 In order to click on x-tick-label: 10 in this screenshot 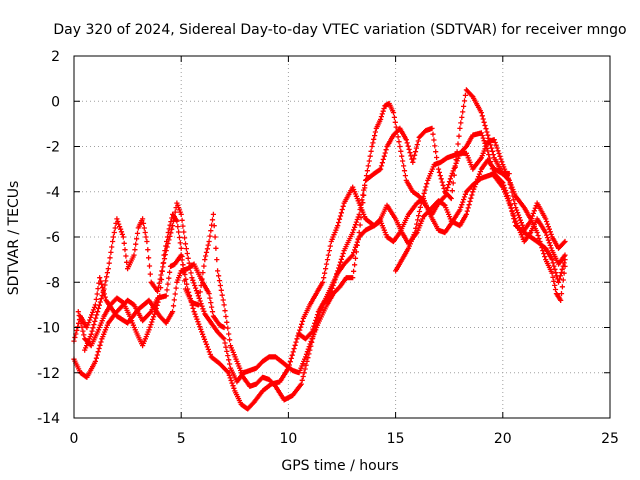, I will do `click(288, 439)`.